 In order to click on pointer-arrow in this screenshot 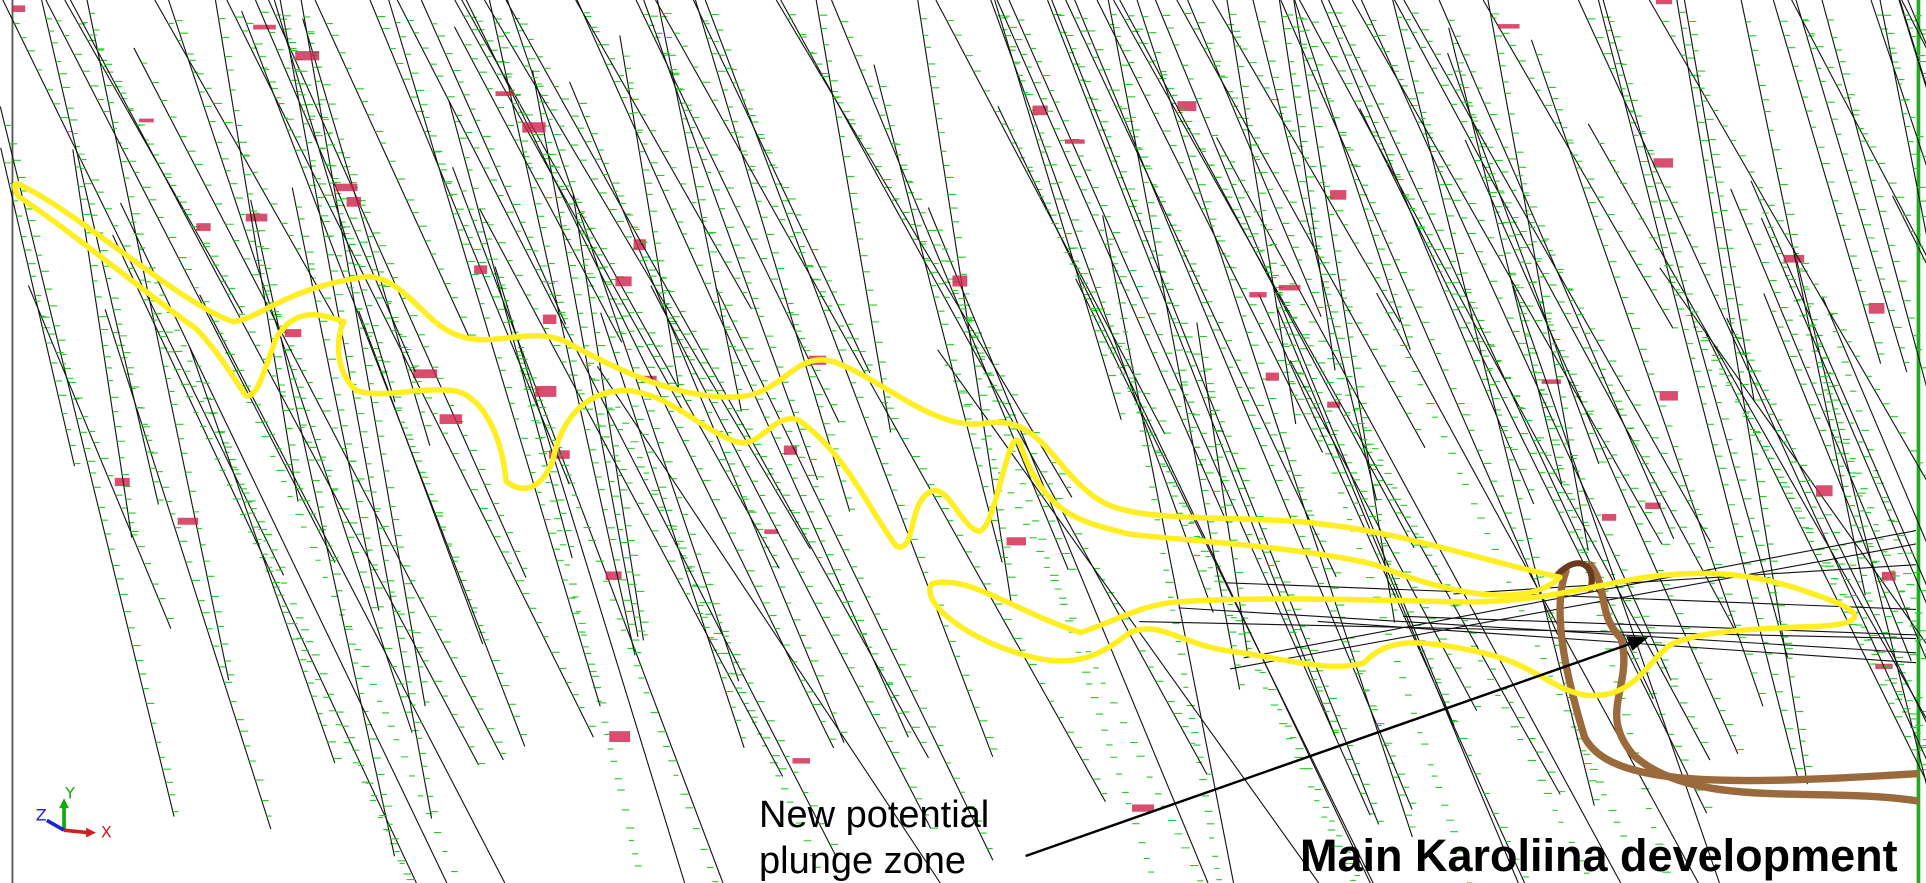, I will do `click(1328, 750)`.